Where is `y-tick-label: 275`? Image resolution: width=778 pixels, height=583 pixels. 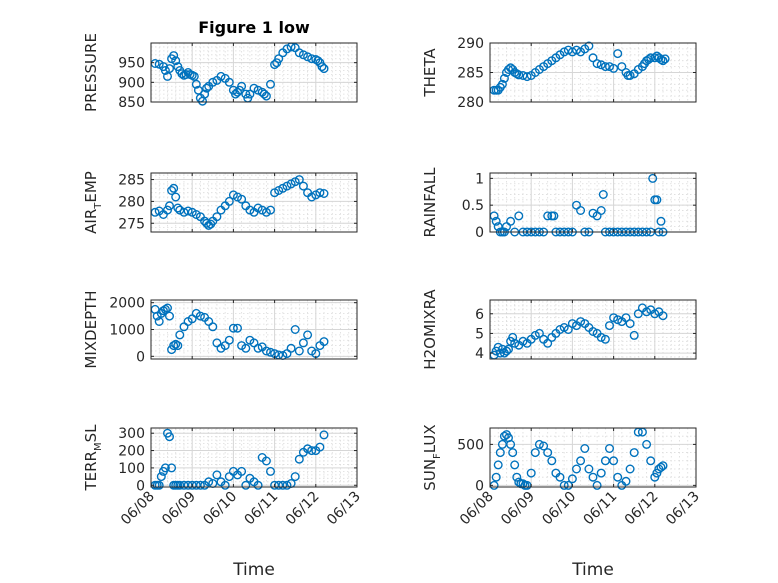
y-tick-label: 275 is located at coordinates (131, 224).